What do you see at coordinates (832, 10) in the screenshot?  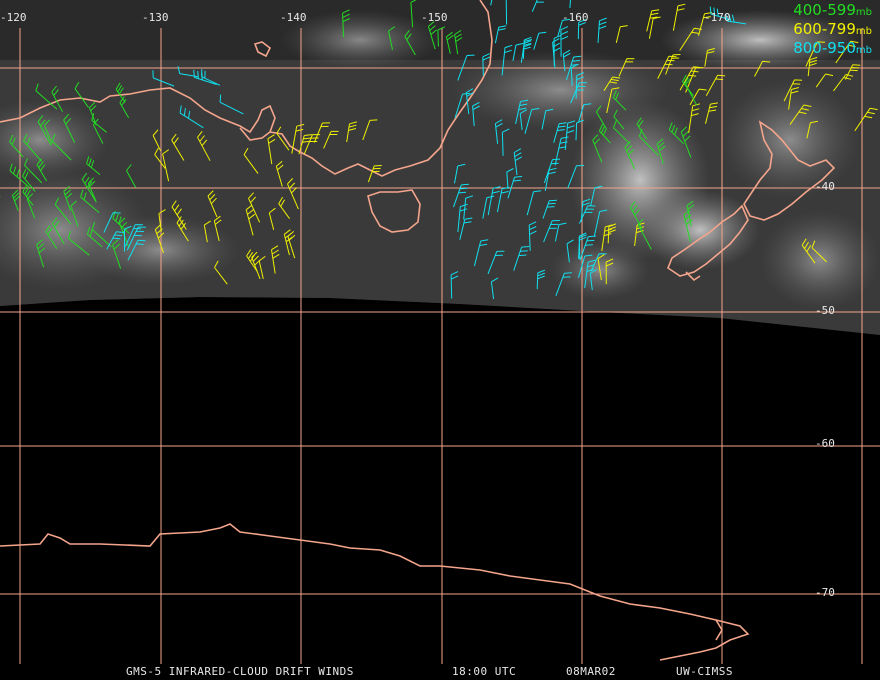 I see `legend-item-400-599: 400-599mb` at bounding box center [832, 10].